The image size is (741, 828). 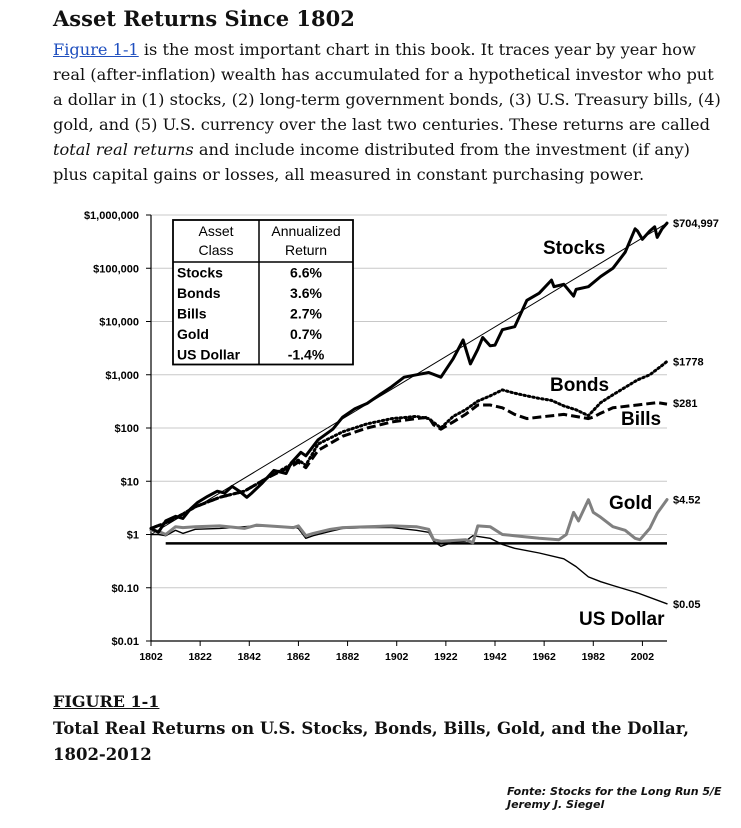 I want to click on series-name-bonds: Bonds, so click(x=579, y=385).